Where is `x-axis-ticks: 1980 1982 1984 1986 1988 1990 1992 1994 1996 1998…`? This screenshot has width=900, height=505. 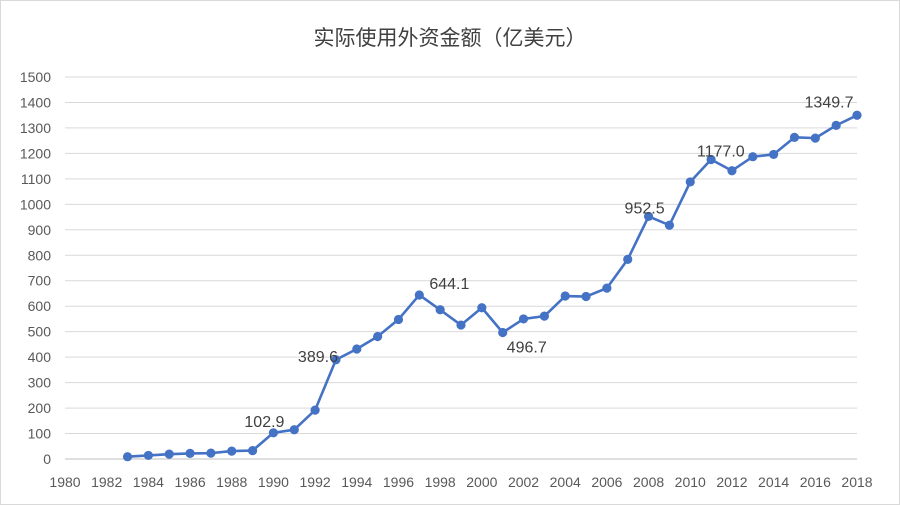
x-axis-ticks: 1980 1982 1984 1986 1988 1990 1992 1994 1996 1998… is located at coordinates (460, 482).